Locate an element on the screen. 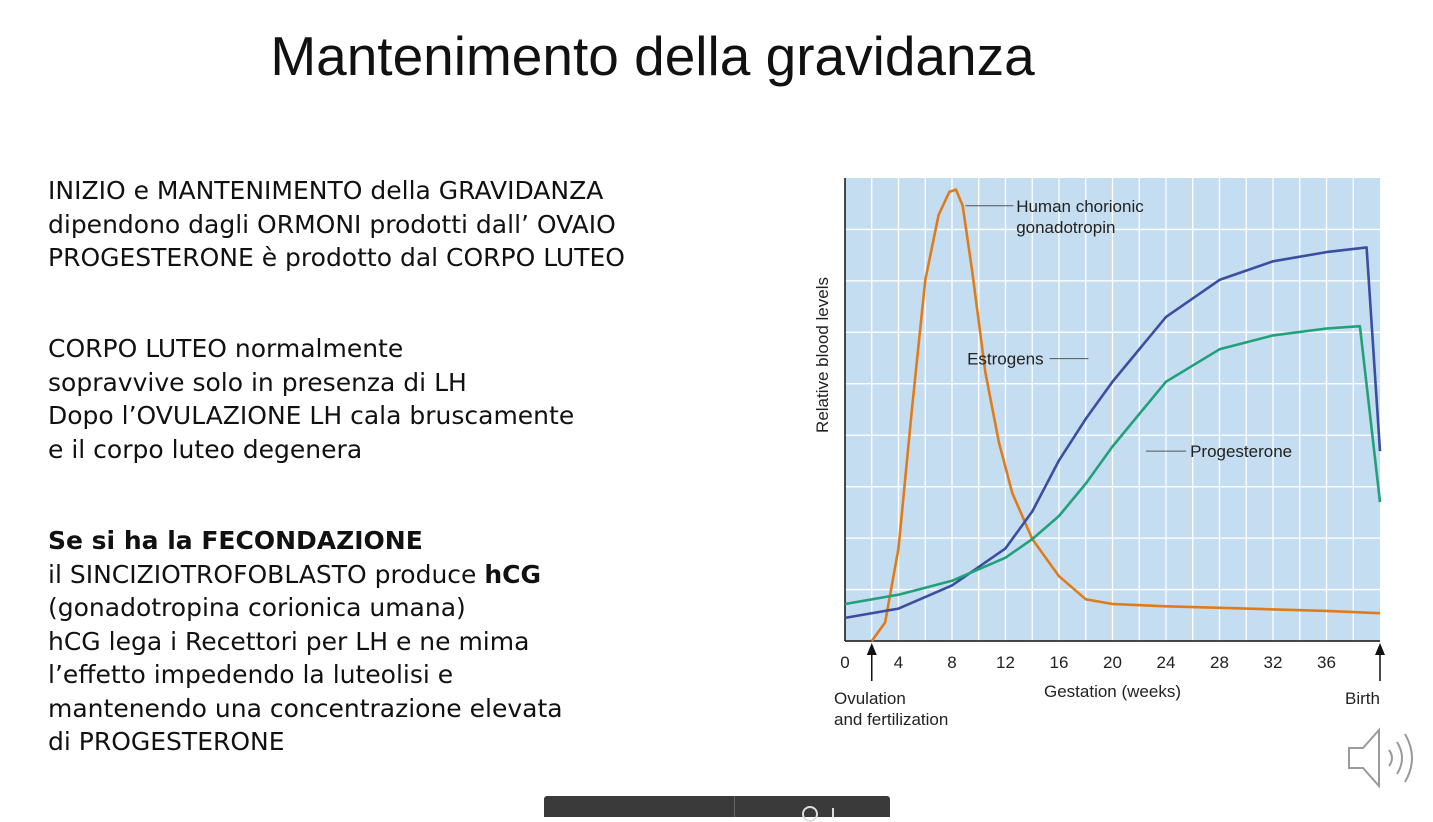 Image resolution: width=1433 pixels, height=822 pixels. text-line: Dopo l’OVULAZIONE LH cala bruscamente is located at coordinates (311, 415).